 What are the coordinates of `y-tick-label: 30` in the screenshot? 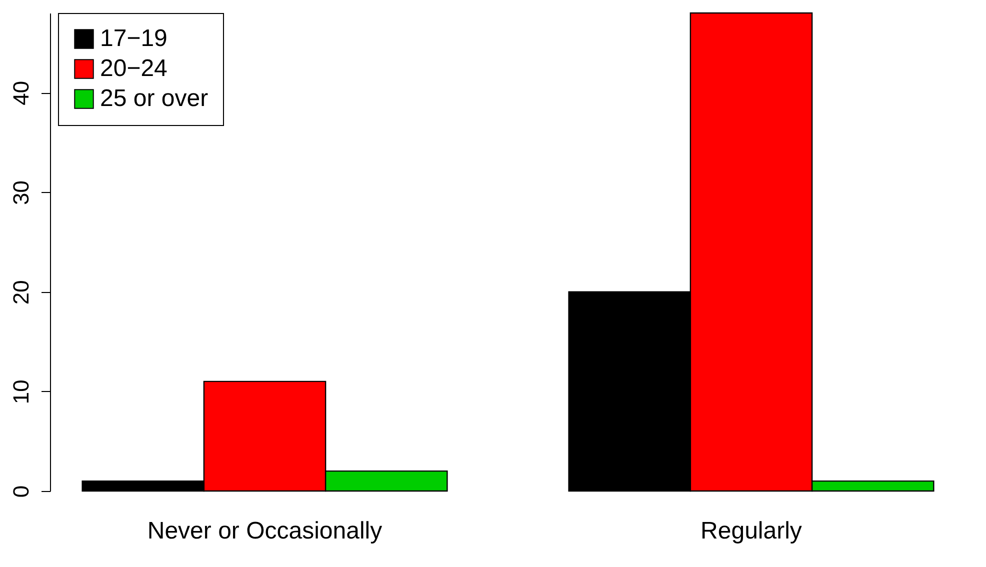 It's located at (21, 192).